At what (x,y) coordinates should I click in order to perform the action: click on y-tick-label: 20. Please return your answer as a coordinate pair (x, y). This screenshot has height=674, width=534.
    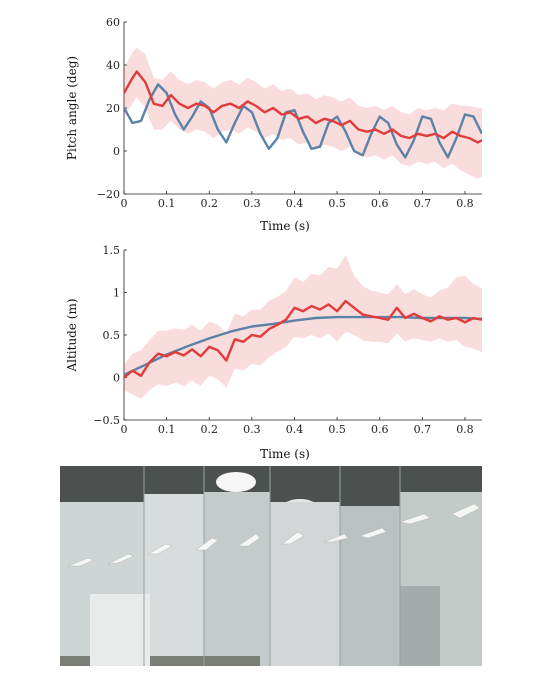
    Looking at the image, I should click on (113, 108).